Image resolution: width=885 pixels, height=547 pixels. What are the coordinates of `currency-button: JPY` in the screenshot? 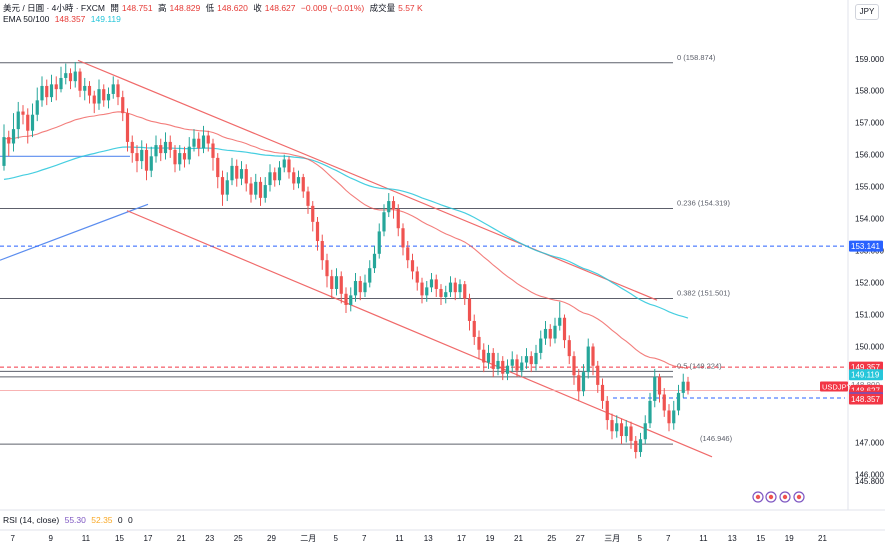 It's located at (867, 12).